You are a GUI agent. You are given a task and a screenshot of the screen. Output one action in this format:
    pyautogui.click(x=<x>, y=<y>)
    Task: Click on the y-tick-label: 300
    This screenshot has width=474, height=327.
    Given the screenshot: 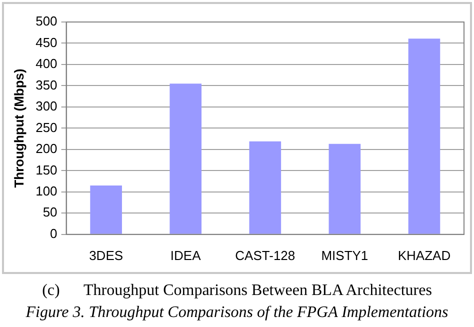 What is the action you would take?
    pyautogui.click(x=47, y=106)
    